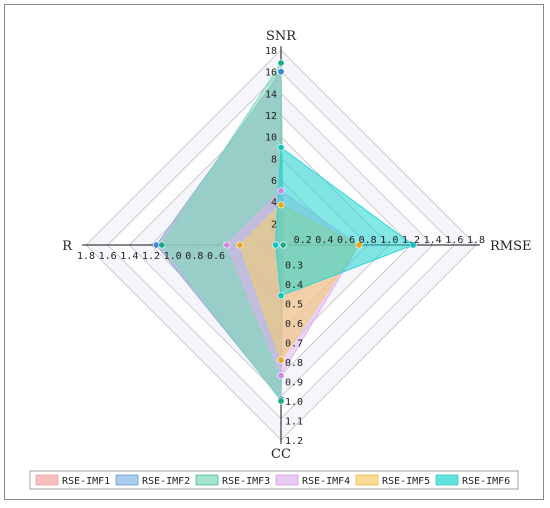 This screenshot has height=508, width=550. Describe the element at coordinates (476, 240) in the screenshot. I see `tick-rmse-8: 1.8` at that location.